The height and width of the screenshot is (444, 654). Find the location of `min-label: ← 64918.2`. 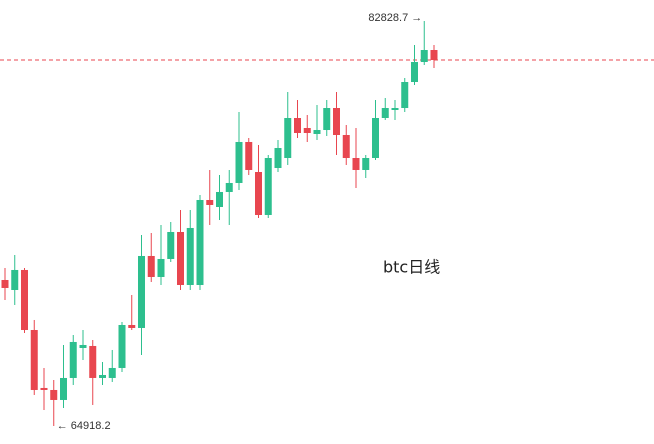

min-label: ← 64918.2 is located at coordinates (84, 426).